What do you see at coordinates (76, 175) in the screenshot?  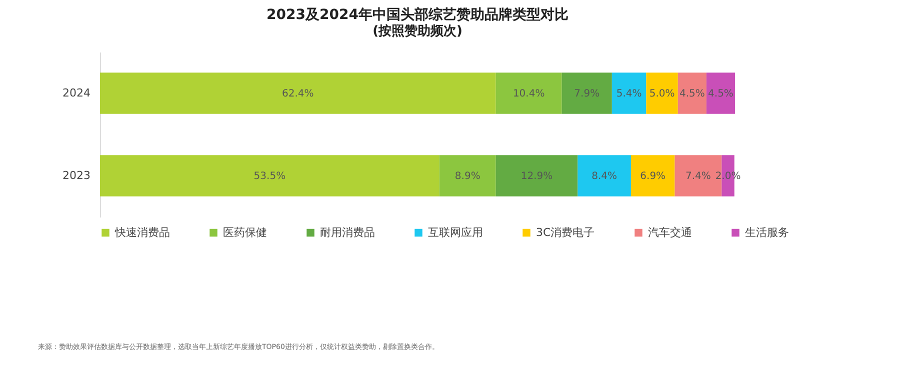 I see `y-tick-label: 2023` at bounding box center [76, 175].